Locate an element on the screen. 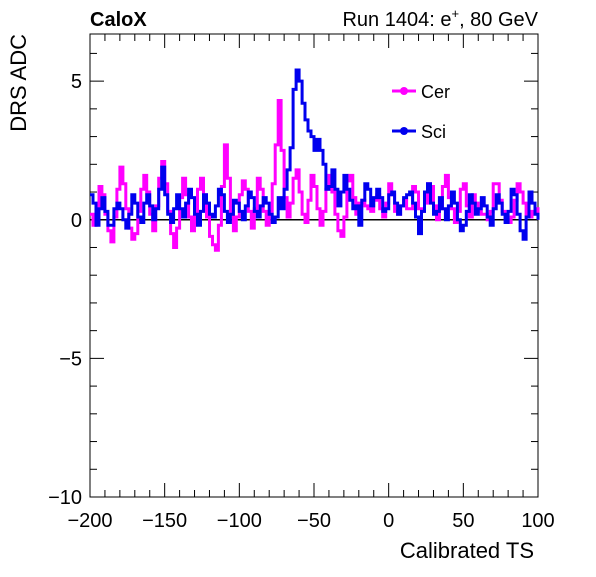 The image size is (596, 577). x-axis-title: Calibrated TS is located at coordinates (467, 550).